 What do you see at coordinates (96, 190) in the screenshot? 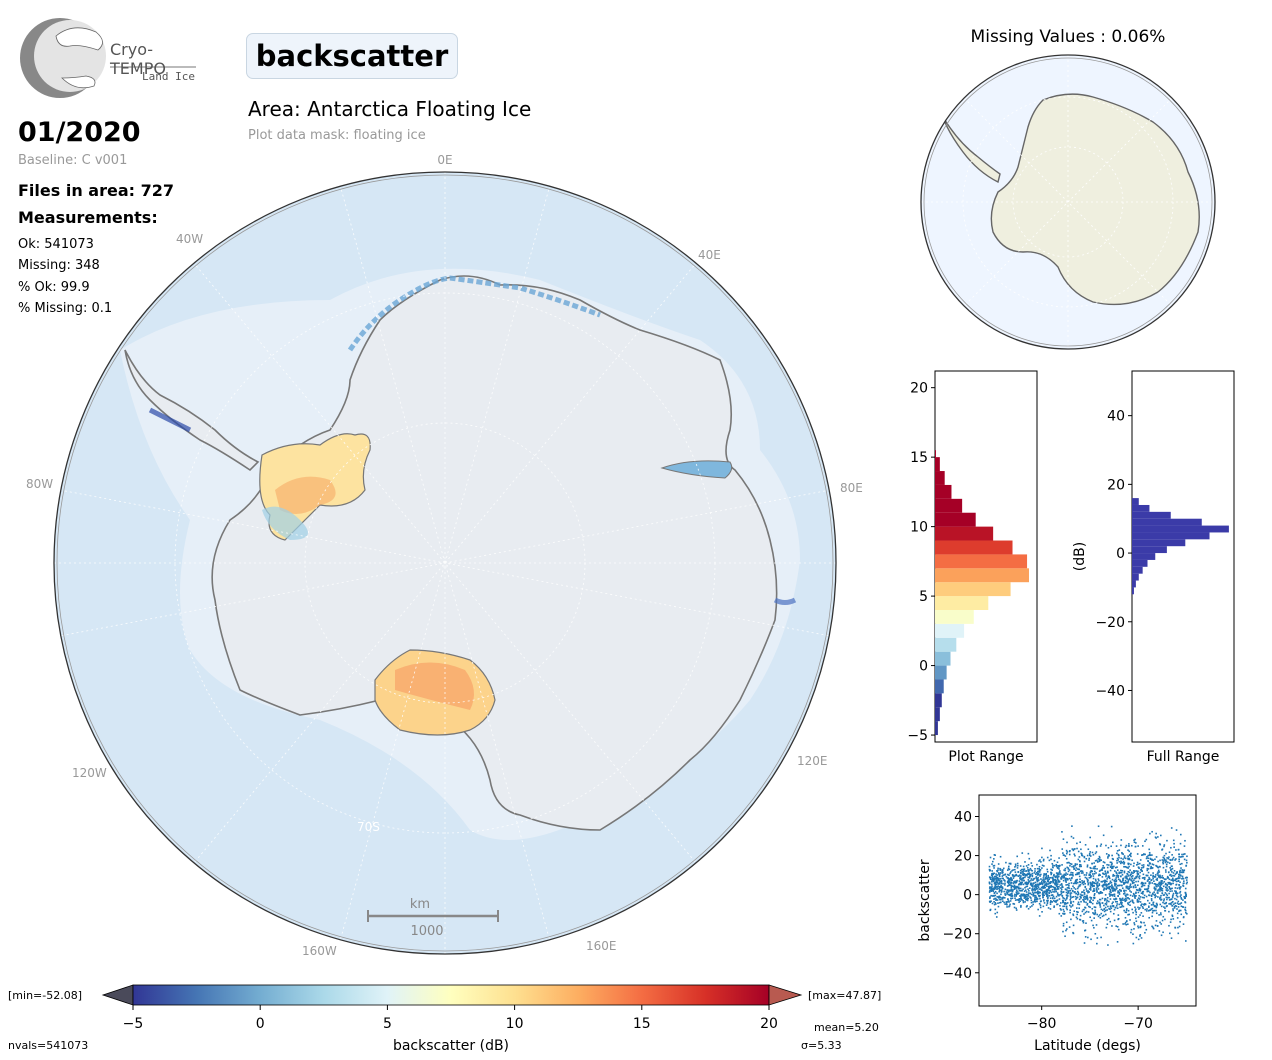
I see `files-count: Files in area: 727` at bounding box center [96, 190].